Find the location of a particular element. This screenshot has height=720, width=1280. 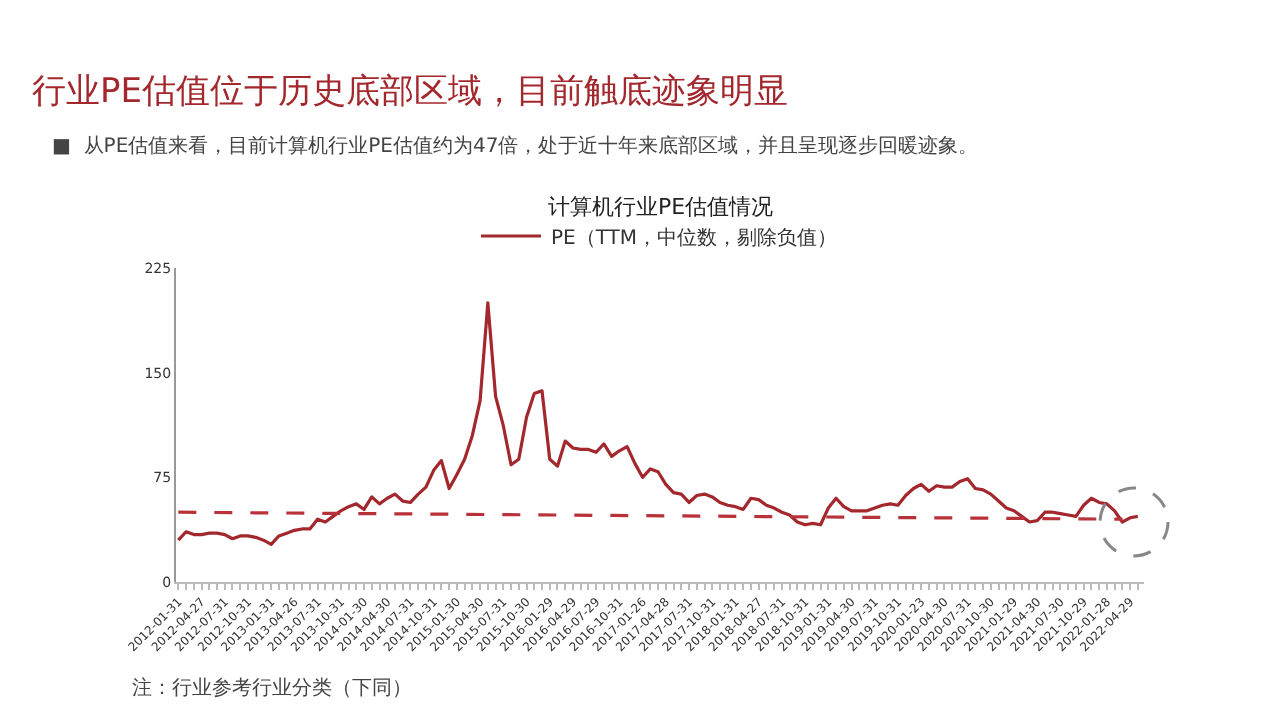

legend-label: PE（TTM，中位数，剔除负值） is located at coordinates (694, 237).